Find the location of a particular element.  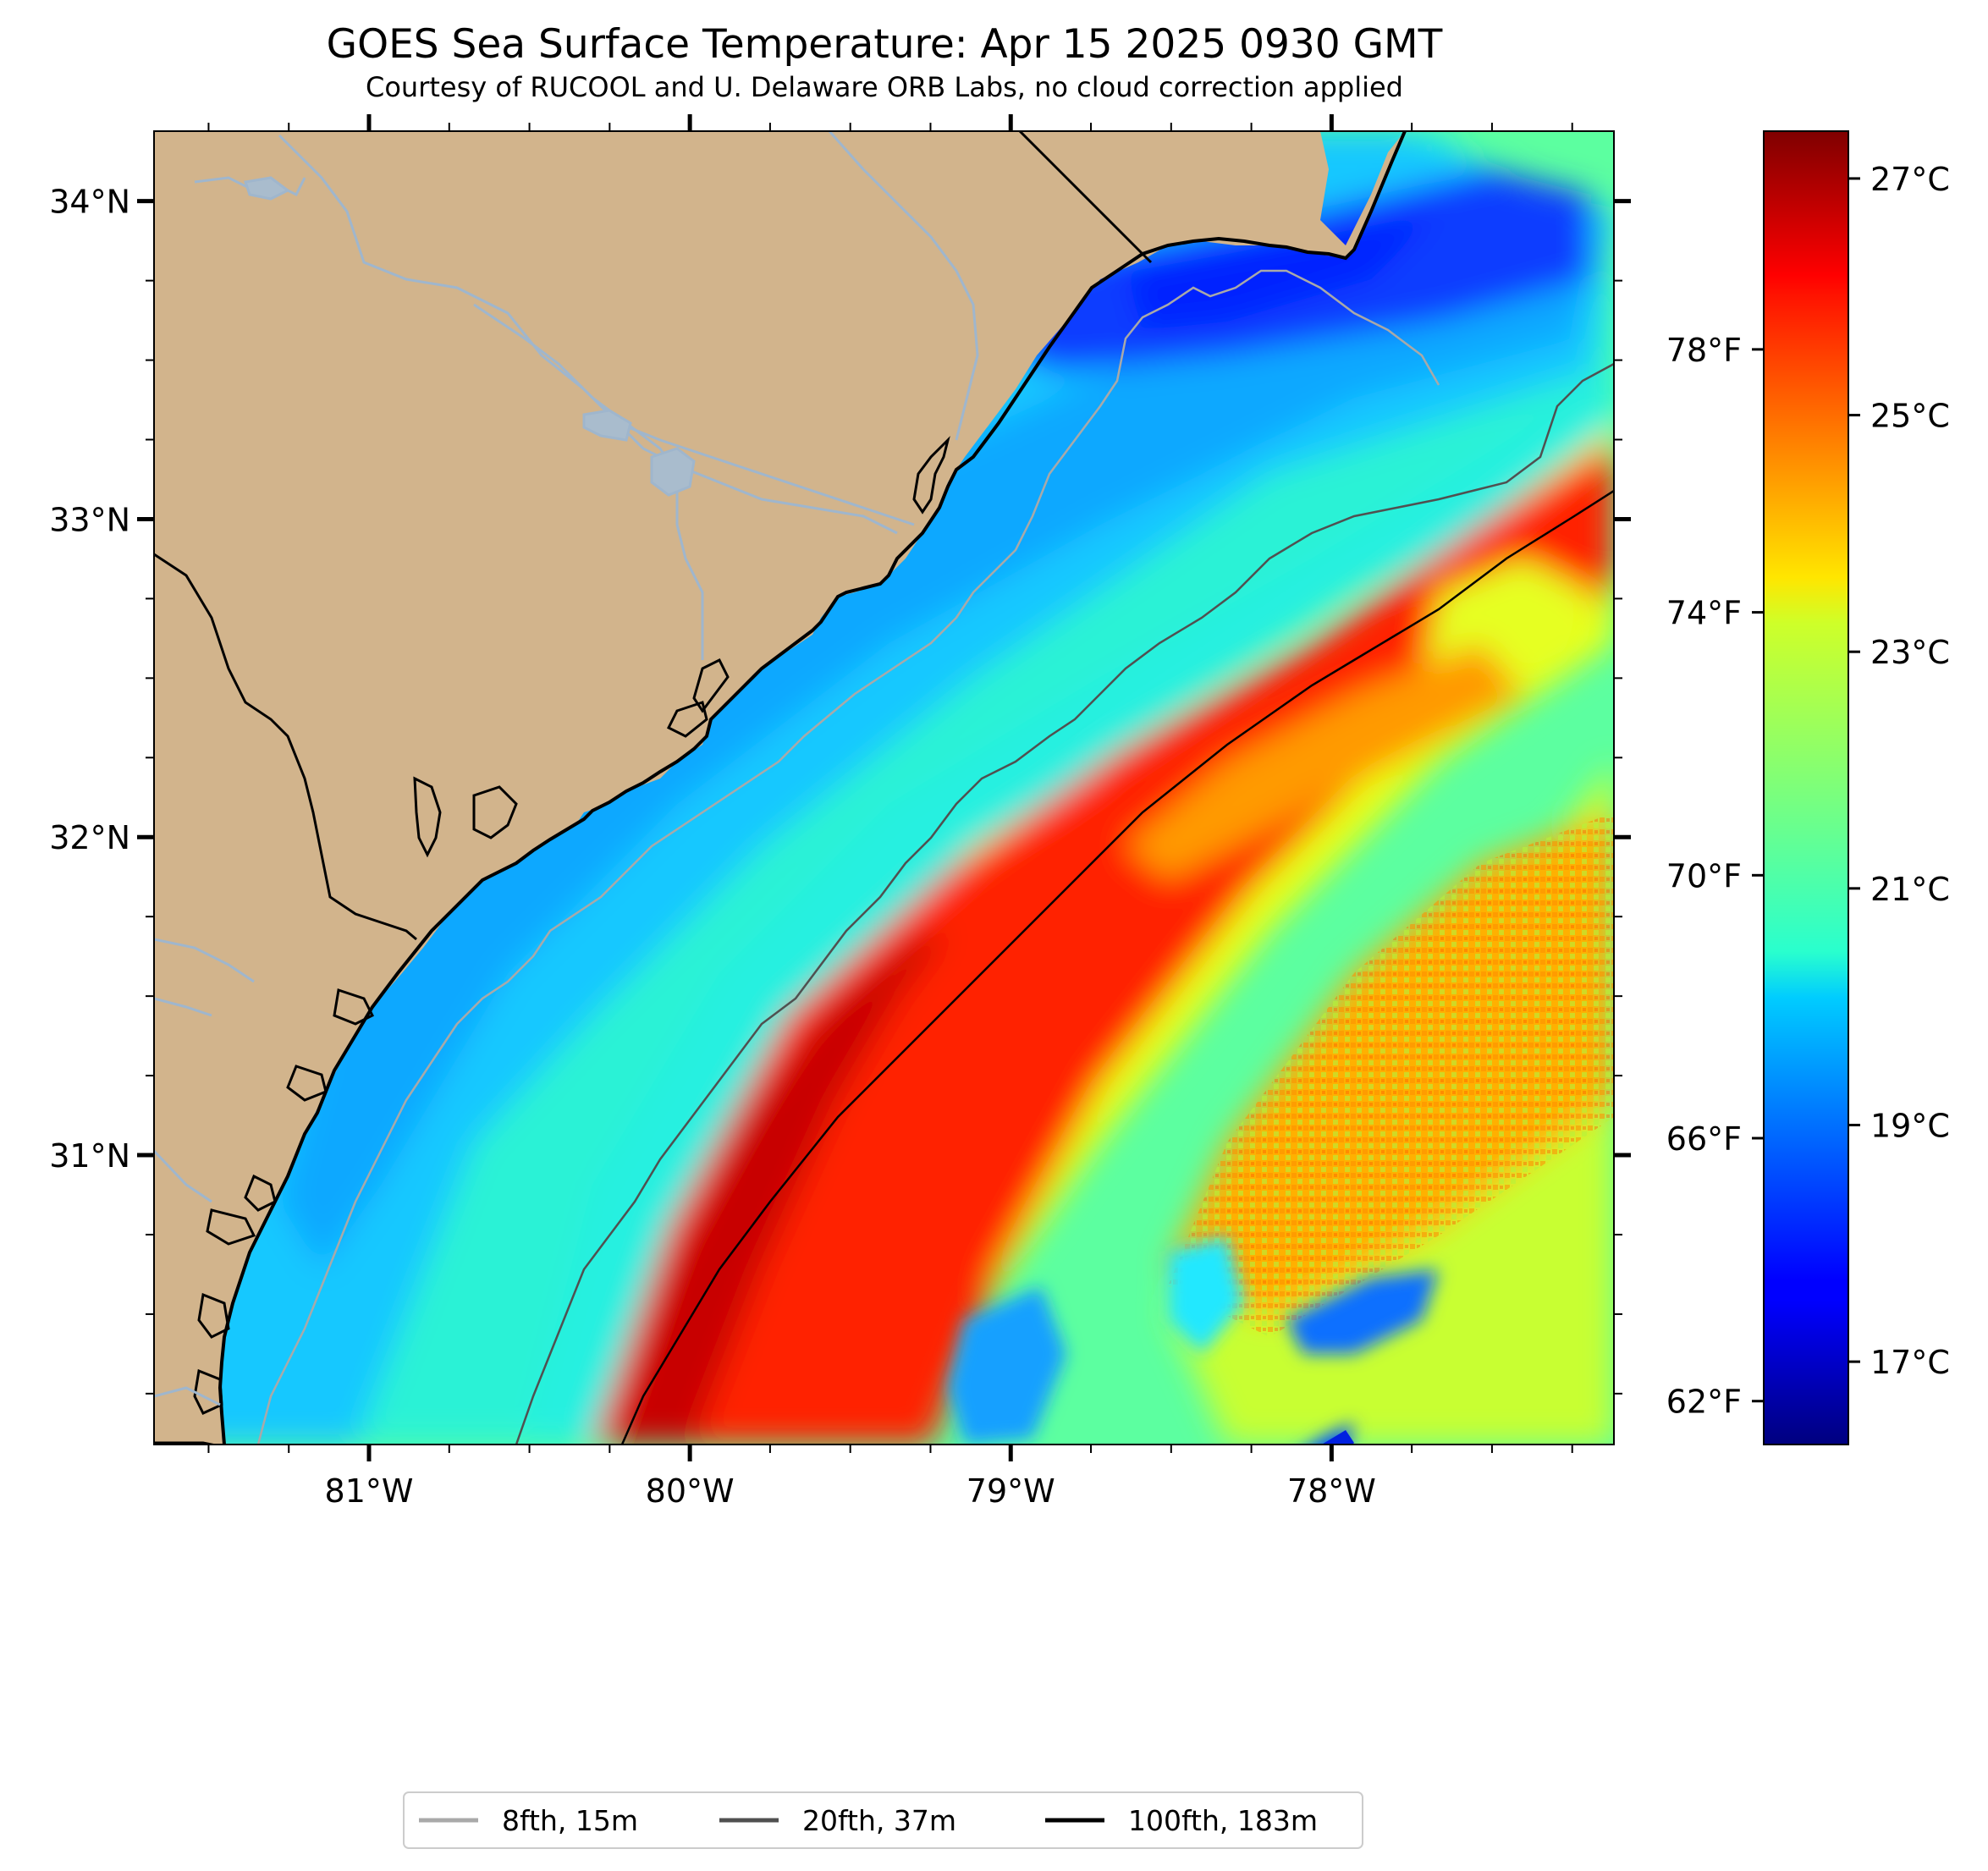

fahrenheit-tick-label: 74°F is located at coordinates (1704, 613).